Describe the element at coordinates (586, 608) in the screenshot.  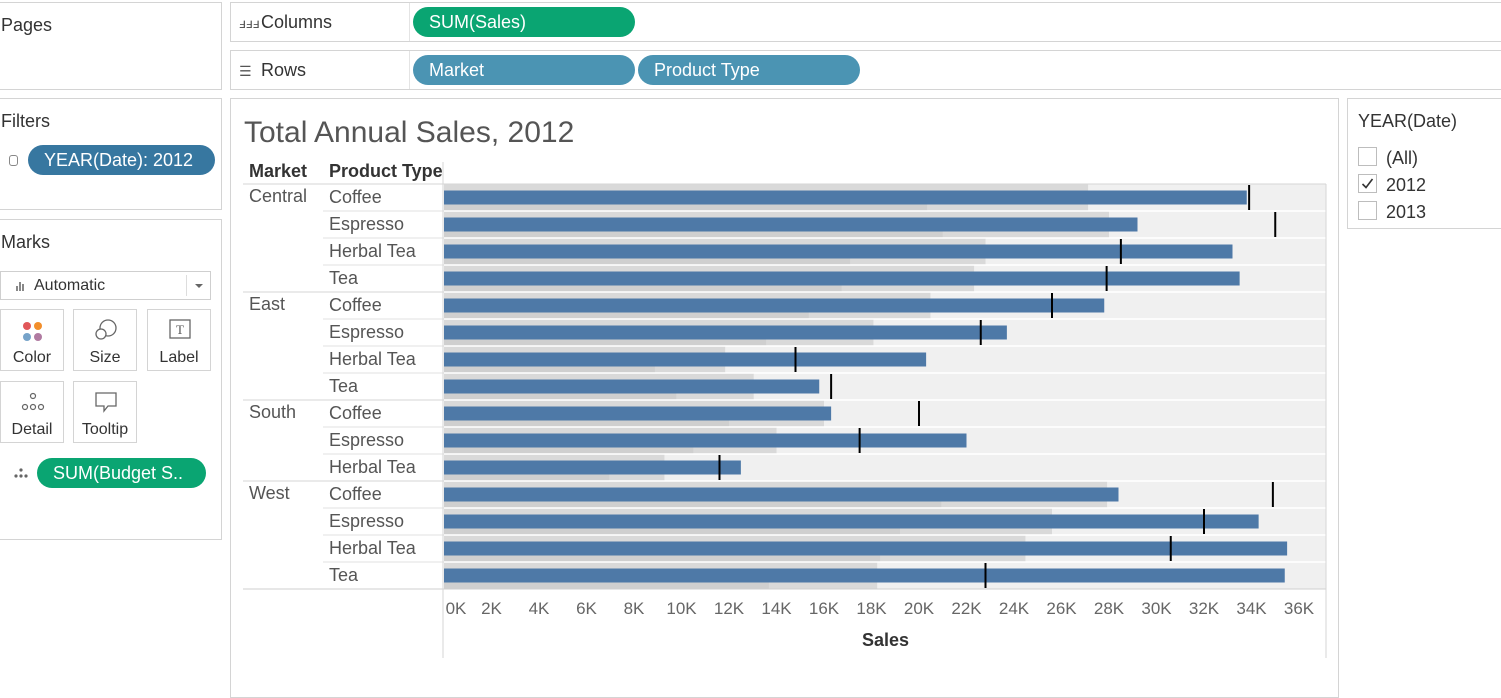
I see `x-tick-label: 6K` at that location.